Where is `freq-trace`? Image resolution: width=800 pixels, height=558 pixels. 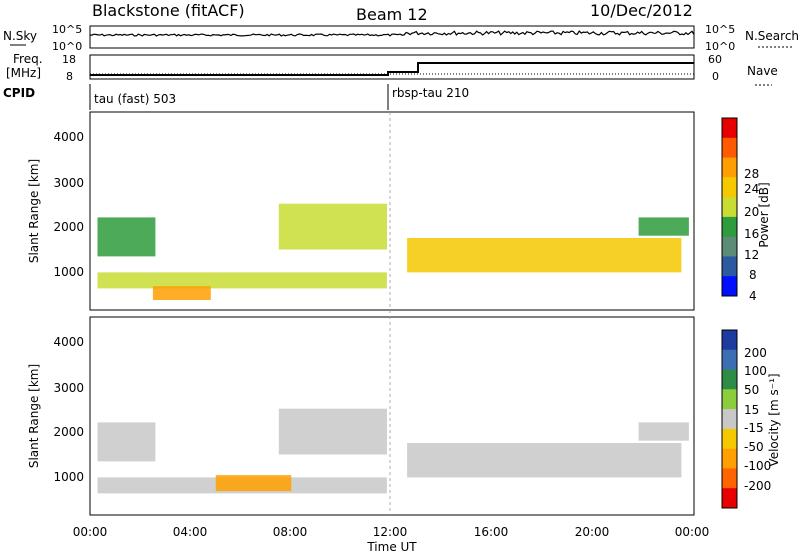 freq-trace is located at coordinates (392, 69).